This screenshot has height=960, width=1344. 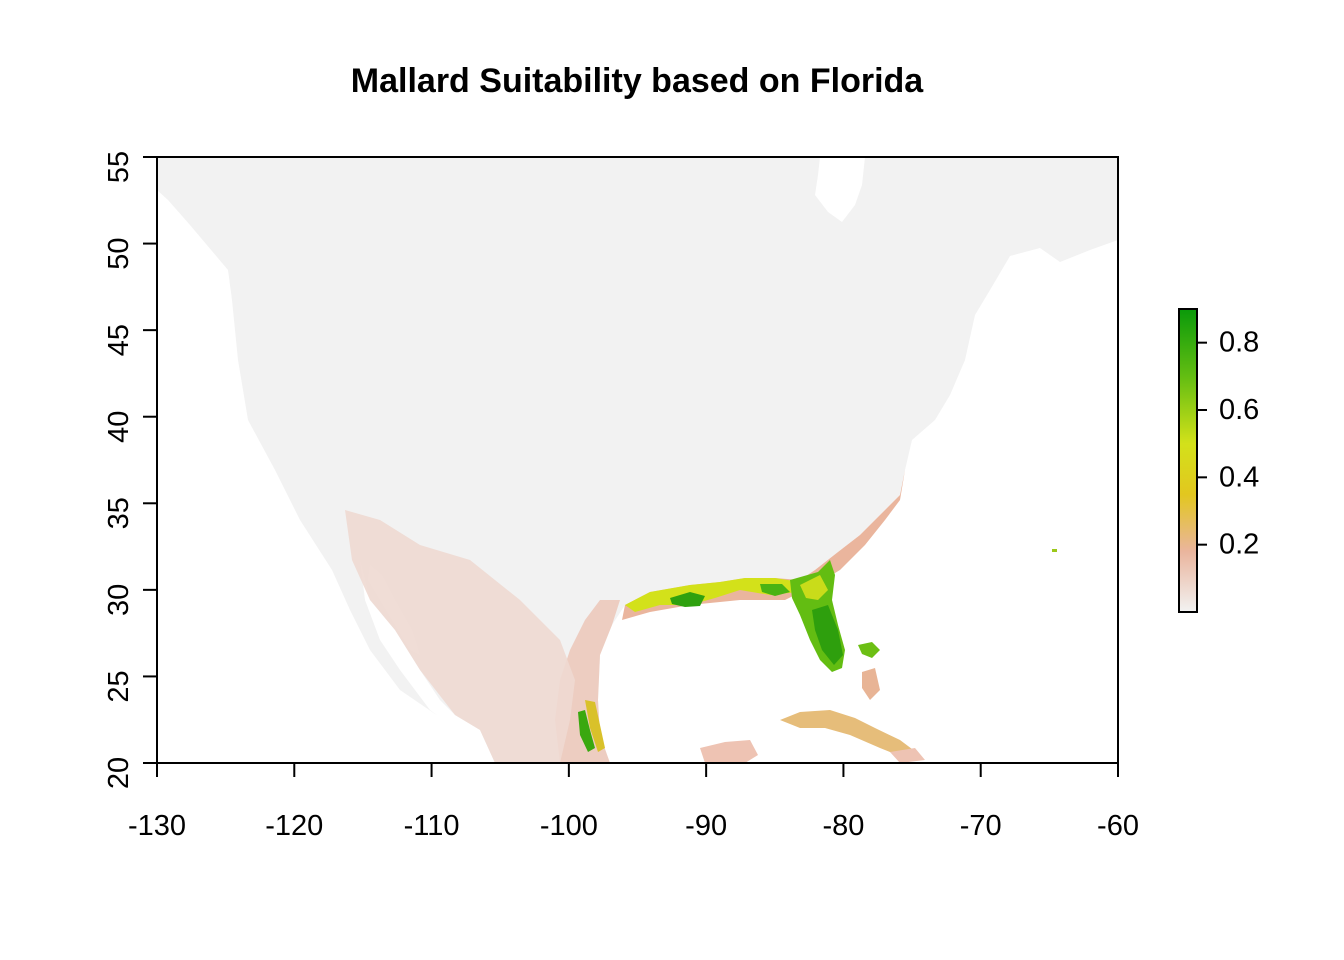 I want to click on x-tick-label: -110, so click(x=432, y=826).